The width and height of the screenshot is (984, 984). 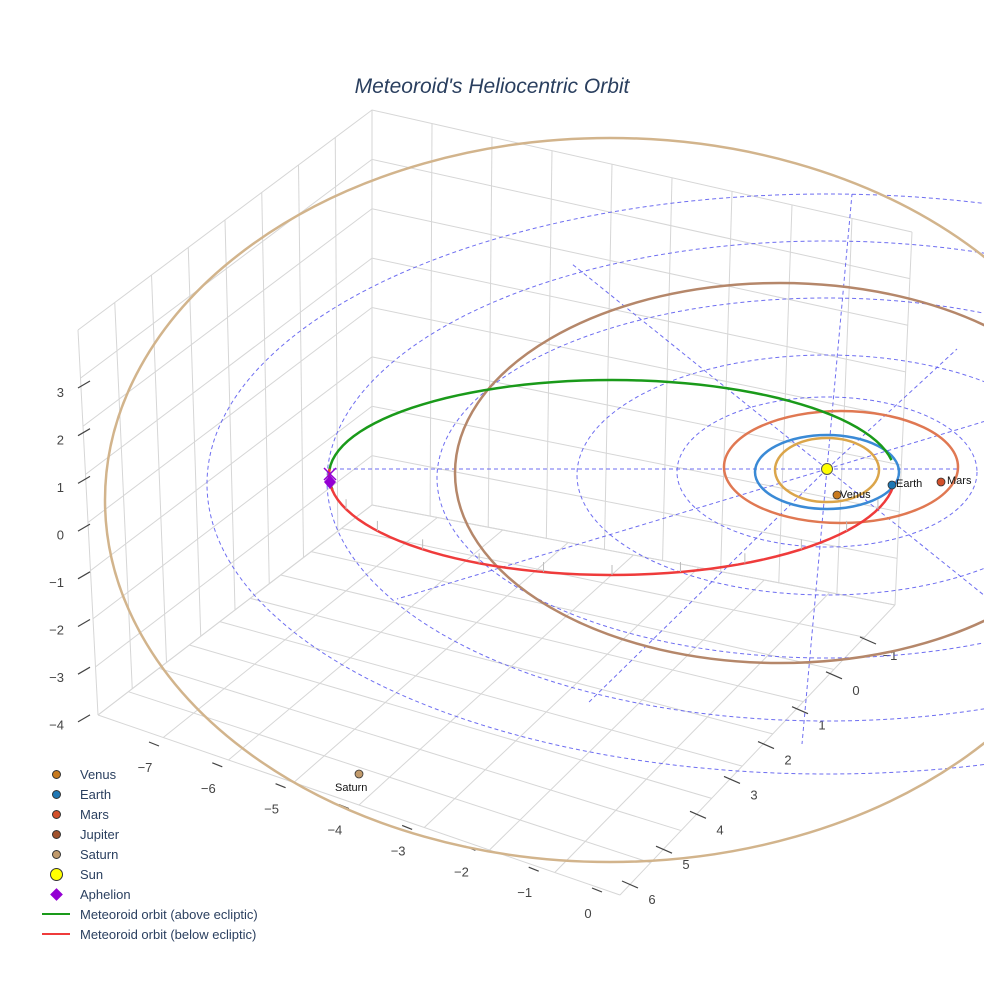 I want to click on y-tick-label: 4, so click(x=719, y=829).